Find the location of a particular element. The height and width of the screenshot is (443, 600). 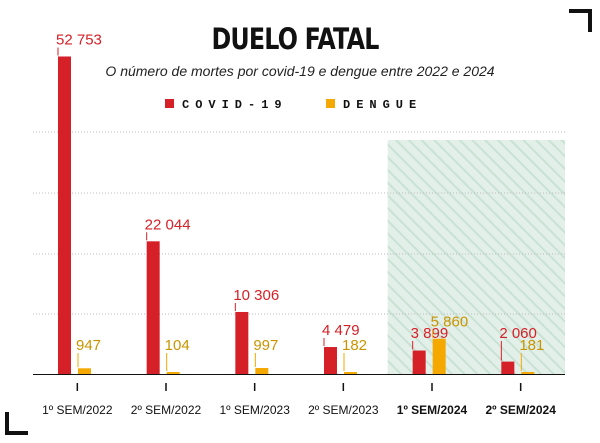

data-label-covid: 22 044 is located at coordinates (168, 224).